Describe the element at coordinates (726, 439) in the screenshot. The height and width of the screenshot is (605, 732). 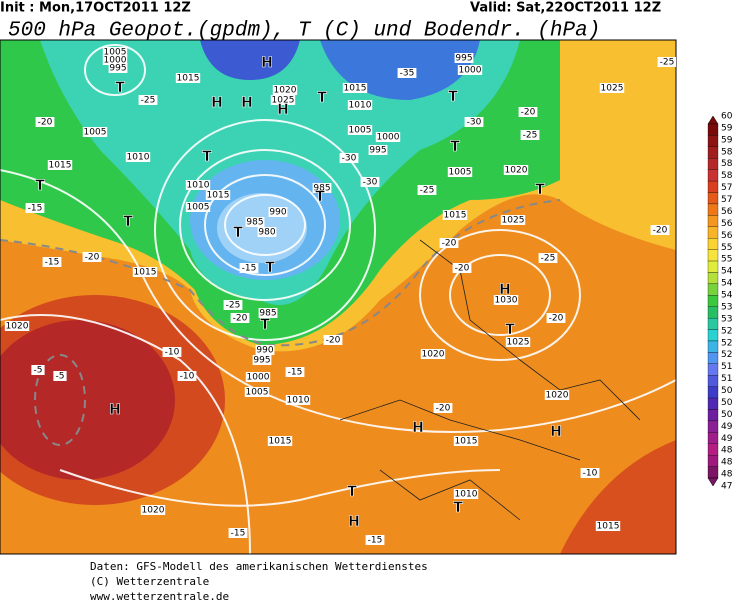
I see `colorbar-label: 492` at that location.